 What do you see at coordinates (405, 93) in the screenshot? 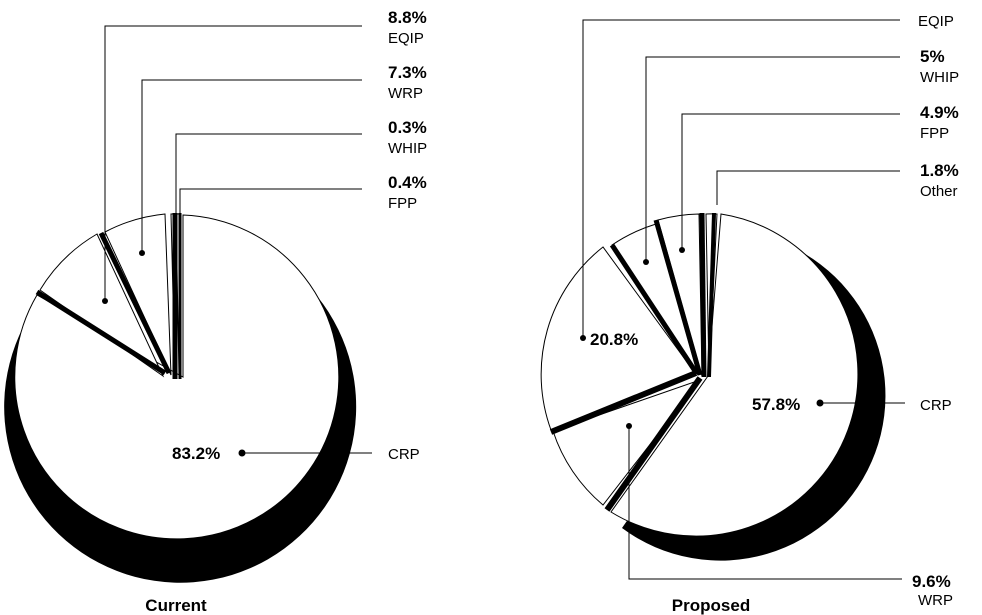
I see `label-current-wrp: WRP` at bounding box center [405, 93].